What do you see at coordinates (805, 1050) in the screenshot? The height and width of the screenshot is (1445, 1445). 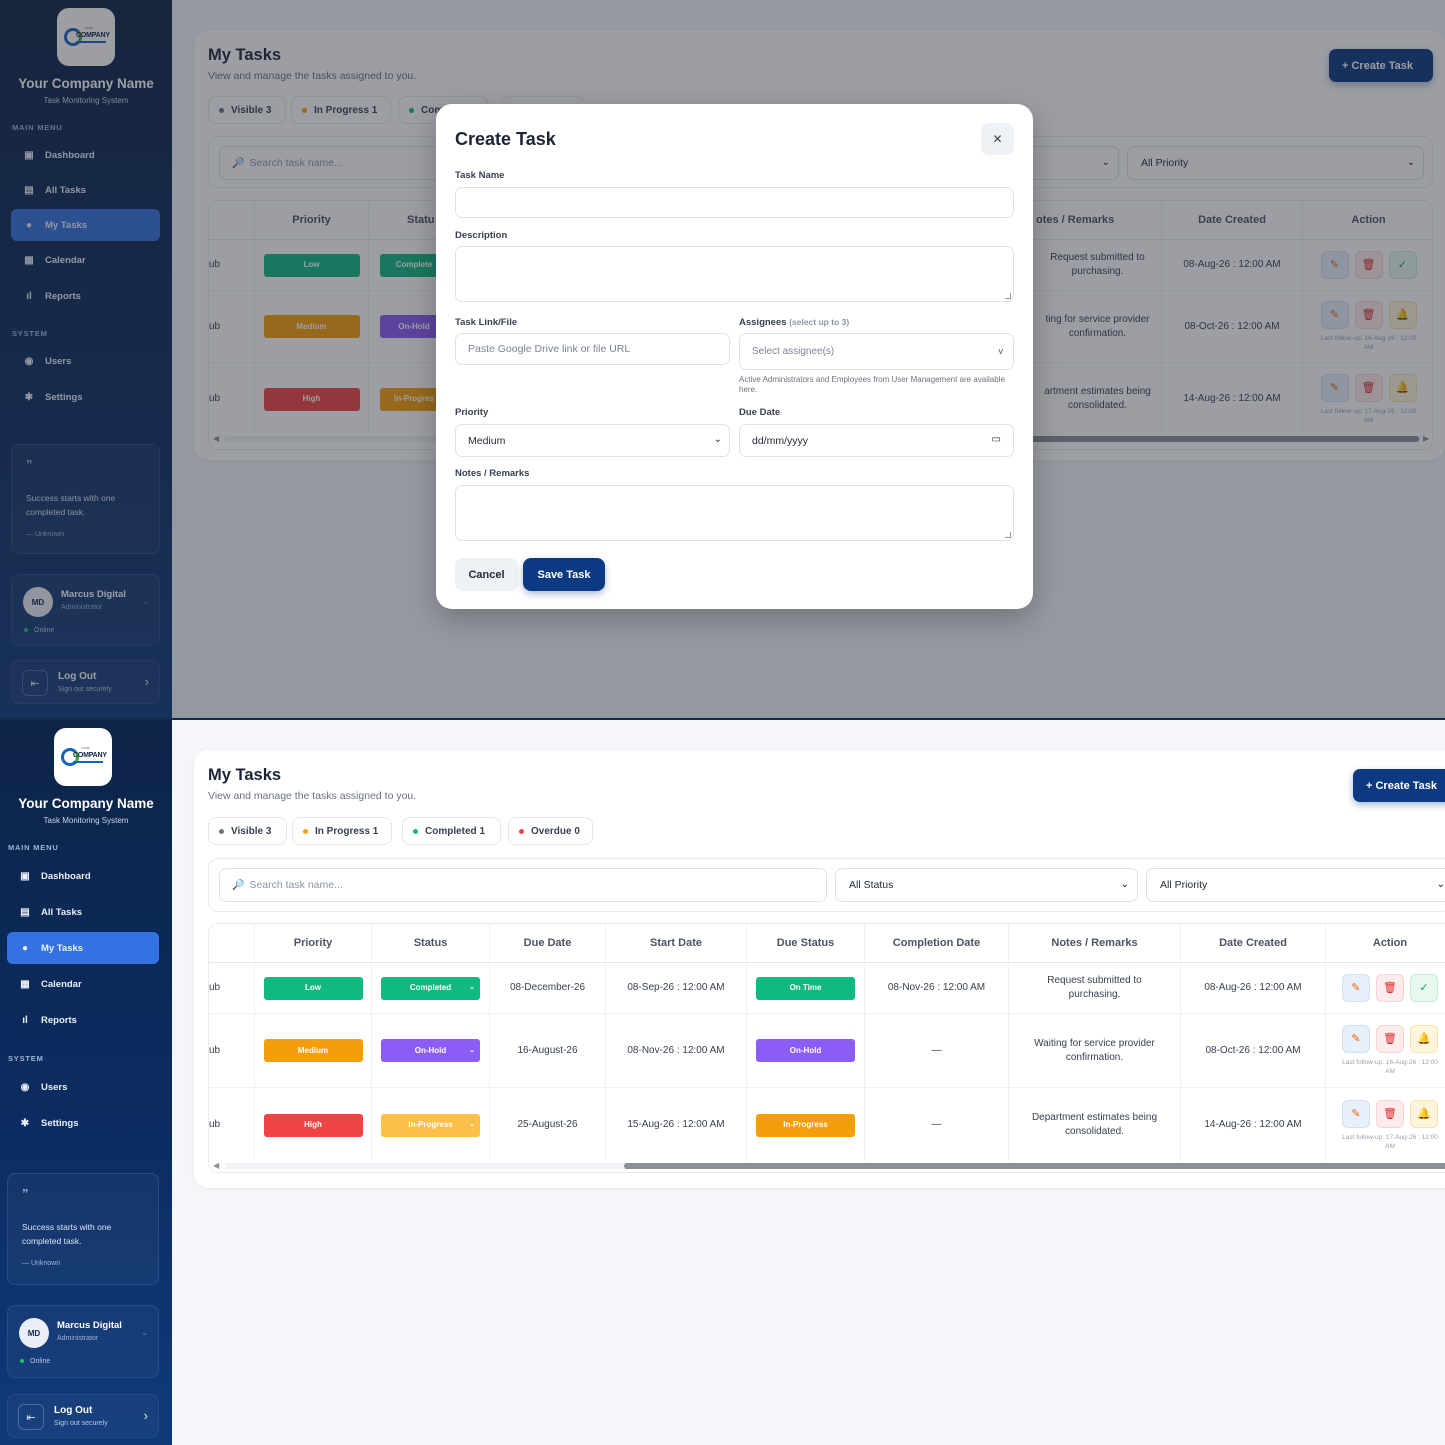 I see `due-status-badge: On-Hold` at bounding box center [805, 1050].